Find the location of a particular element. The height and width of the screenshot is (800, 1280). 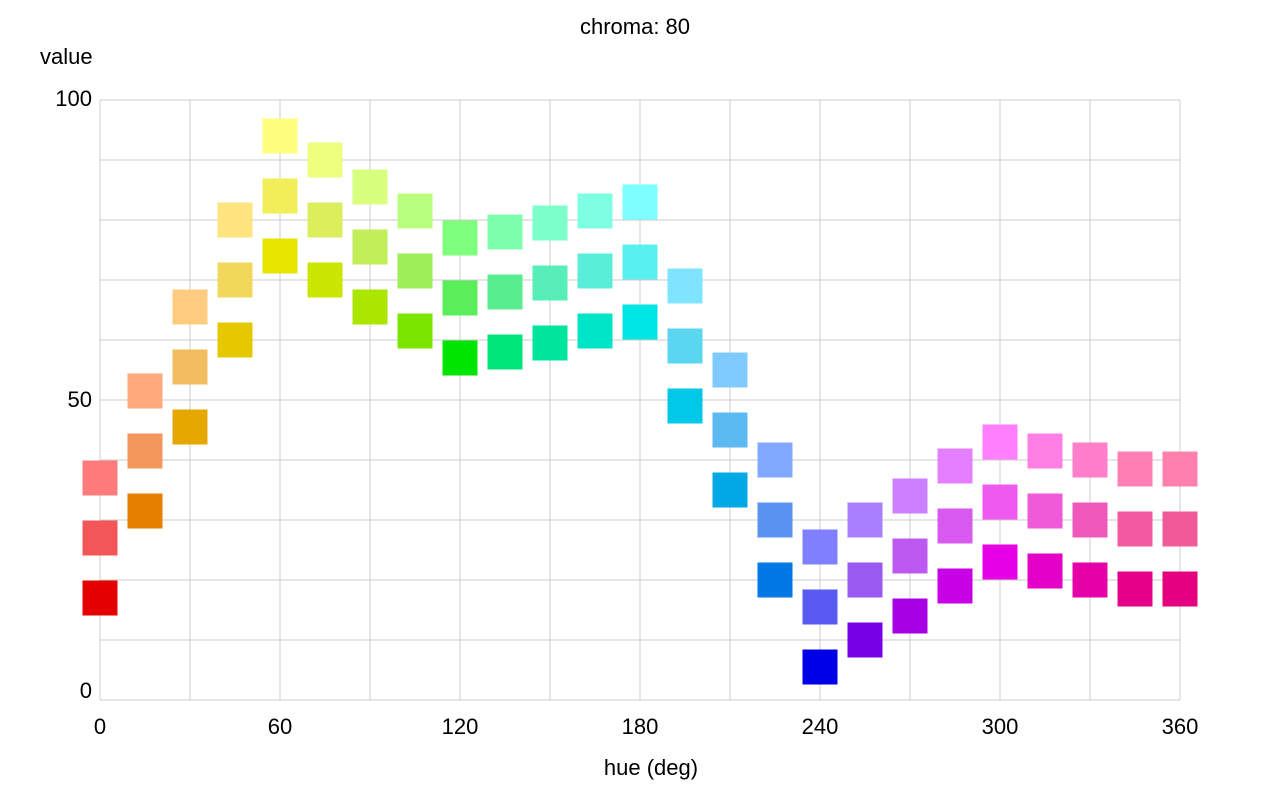

x-tick-label: 120 is located at coordinates (460, 726).